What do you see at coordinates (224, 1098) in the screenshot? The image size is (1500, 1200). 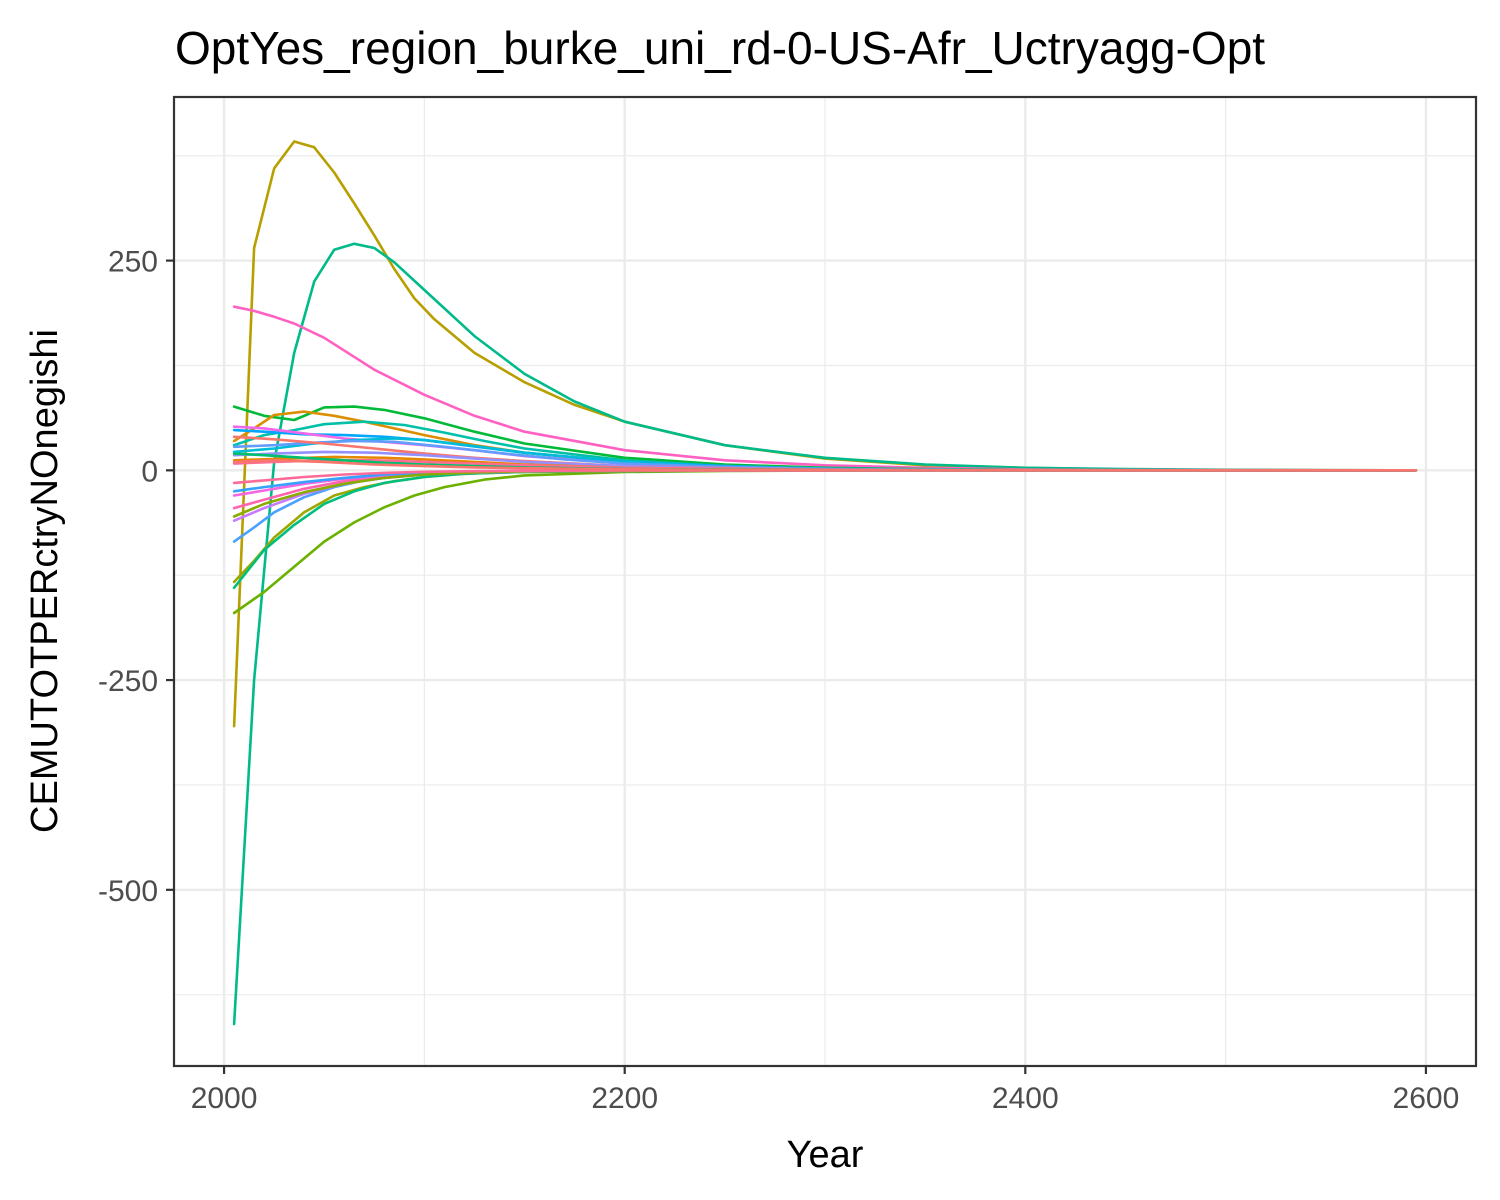 I see `x-tick-label: 2000` at bounding box center [224, 1098].